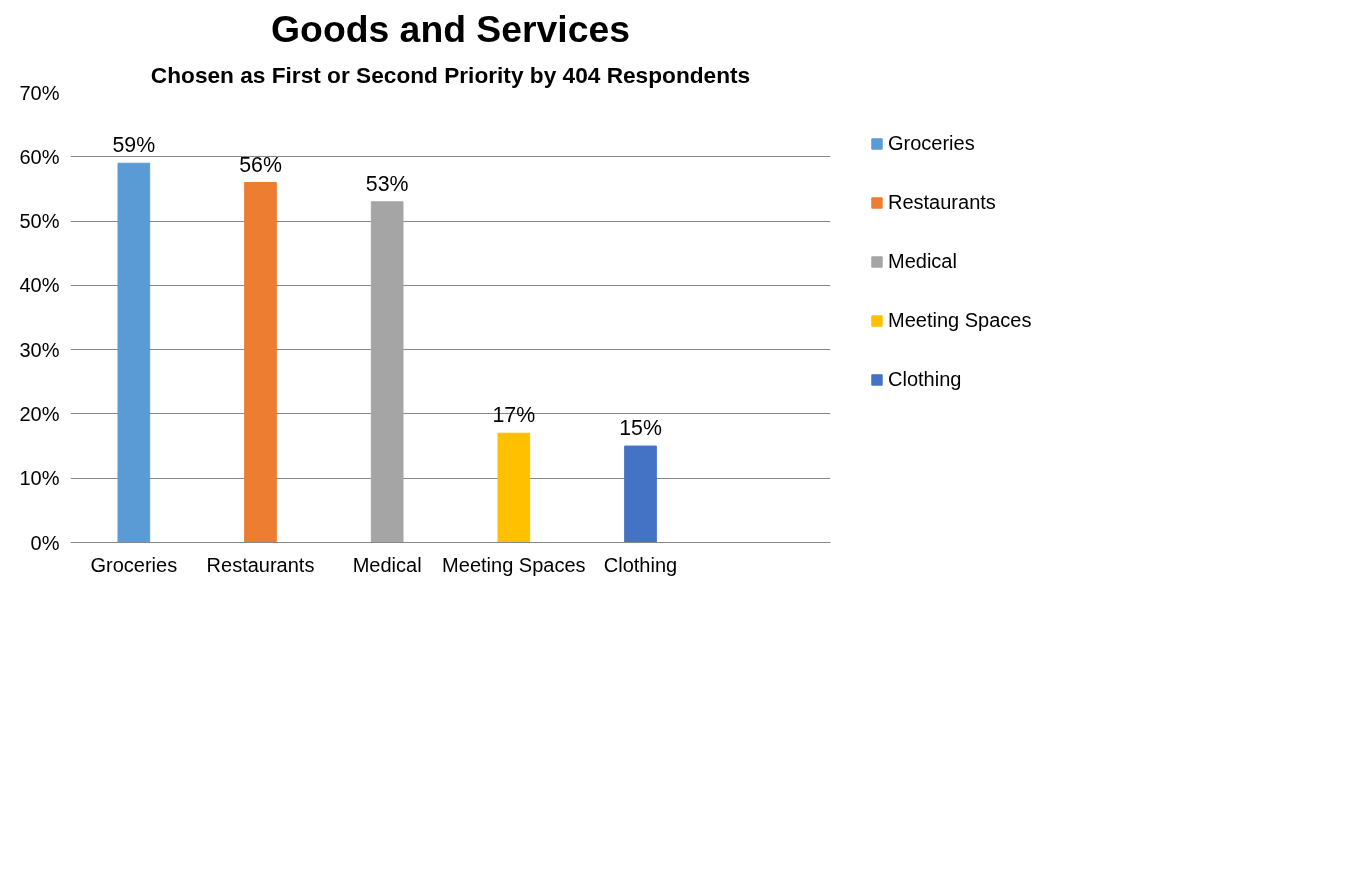  What do you see at coordinates (39, 413) in the screenshot?
I see `y-tick-label: 20%` at bounding box center [39, 413].